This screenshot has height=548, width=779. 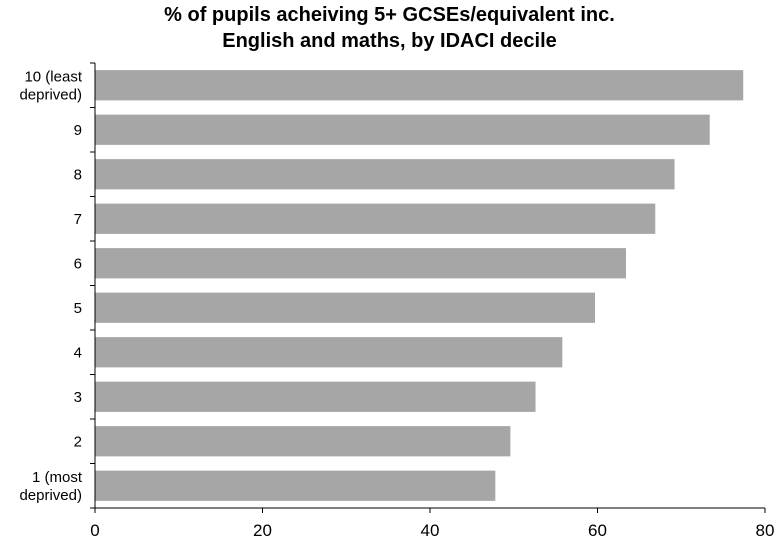 What do you see at coordinates (50, 486) in the screenshot?
I see `y-tick-label: 1 (most deprived)` at bounding box center [50, 486].